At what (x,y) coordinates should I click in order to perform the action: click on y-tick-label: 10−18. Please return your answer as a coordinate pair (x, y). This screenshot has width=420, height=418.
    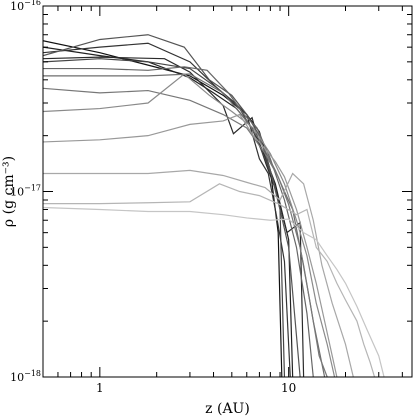
    Looking at the image, I should click on (25, 376).